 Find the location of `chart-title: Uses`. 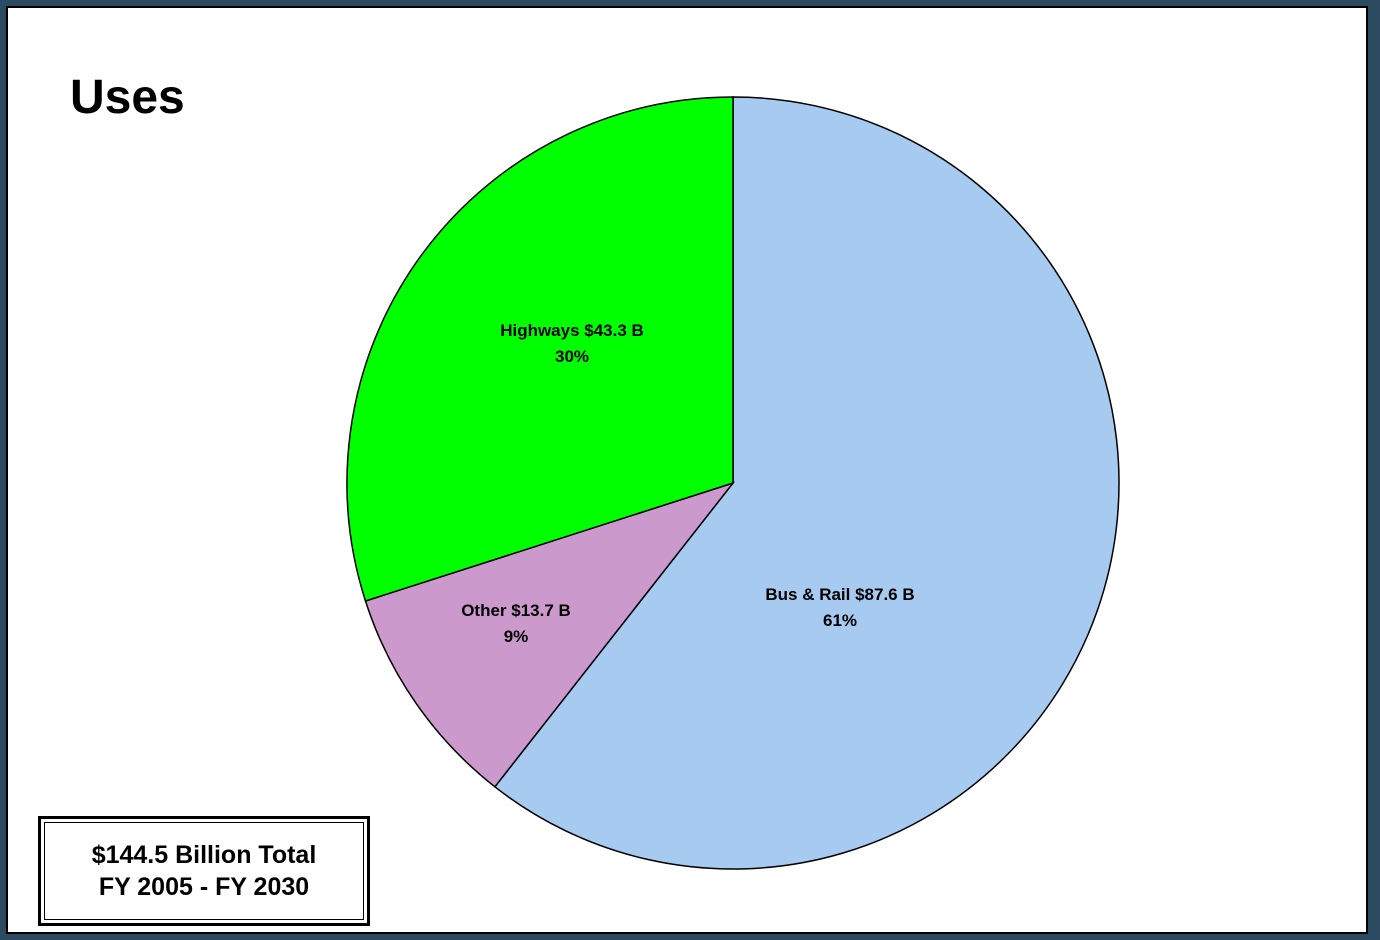

chart-title: Uses is located at coordinates (127, 97).